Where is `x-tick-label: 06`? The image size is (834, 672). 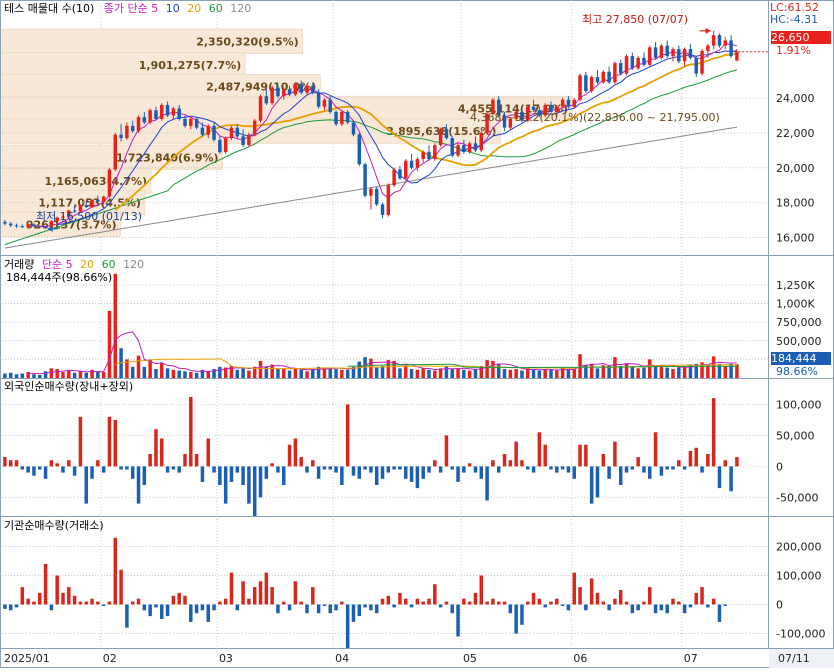 x-tick-label: 06 is located at coordinates (580, 658).